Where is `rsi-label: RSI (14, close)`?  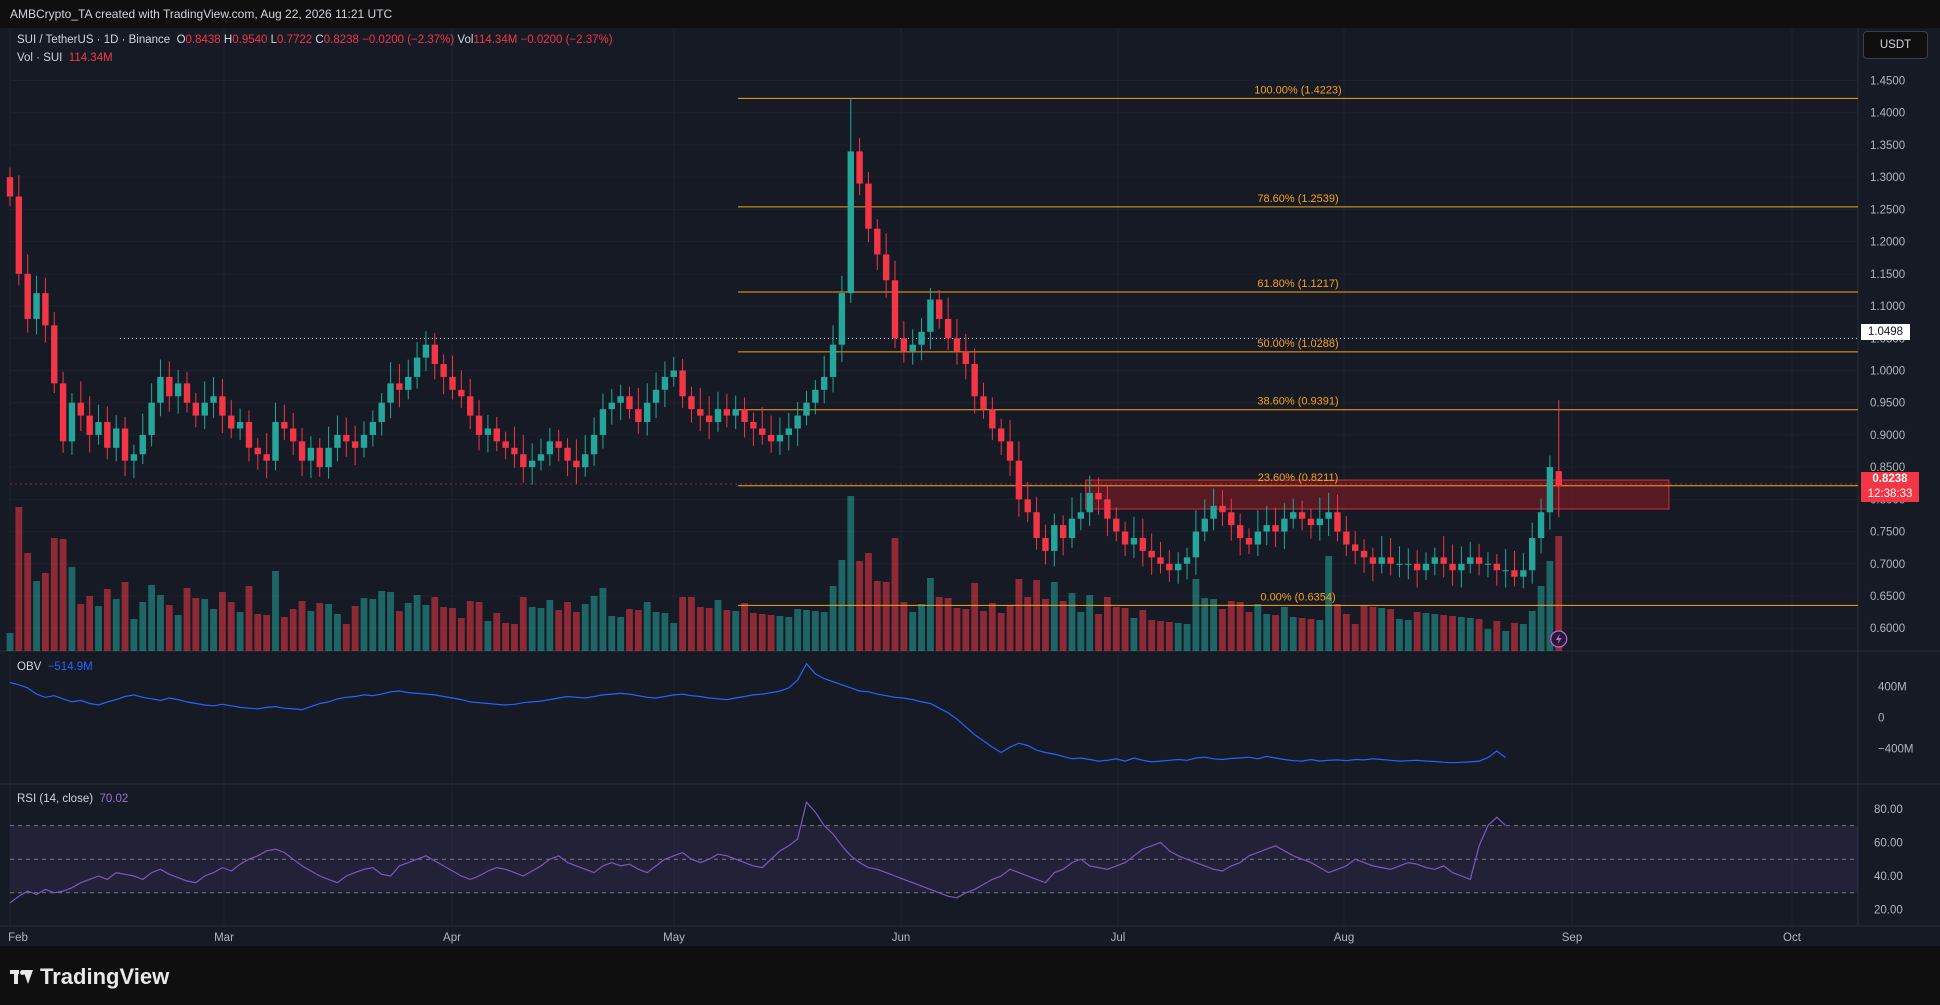
rsi-label: RSI (14, close) is located at coordinates (55, 799).